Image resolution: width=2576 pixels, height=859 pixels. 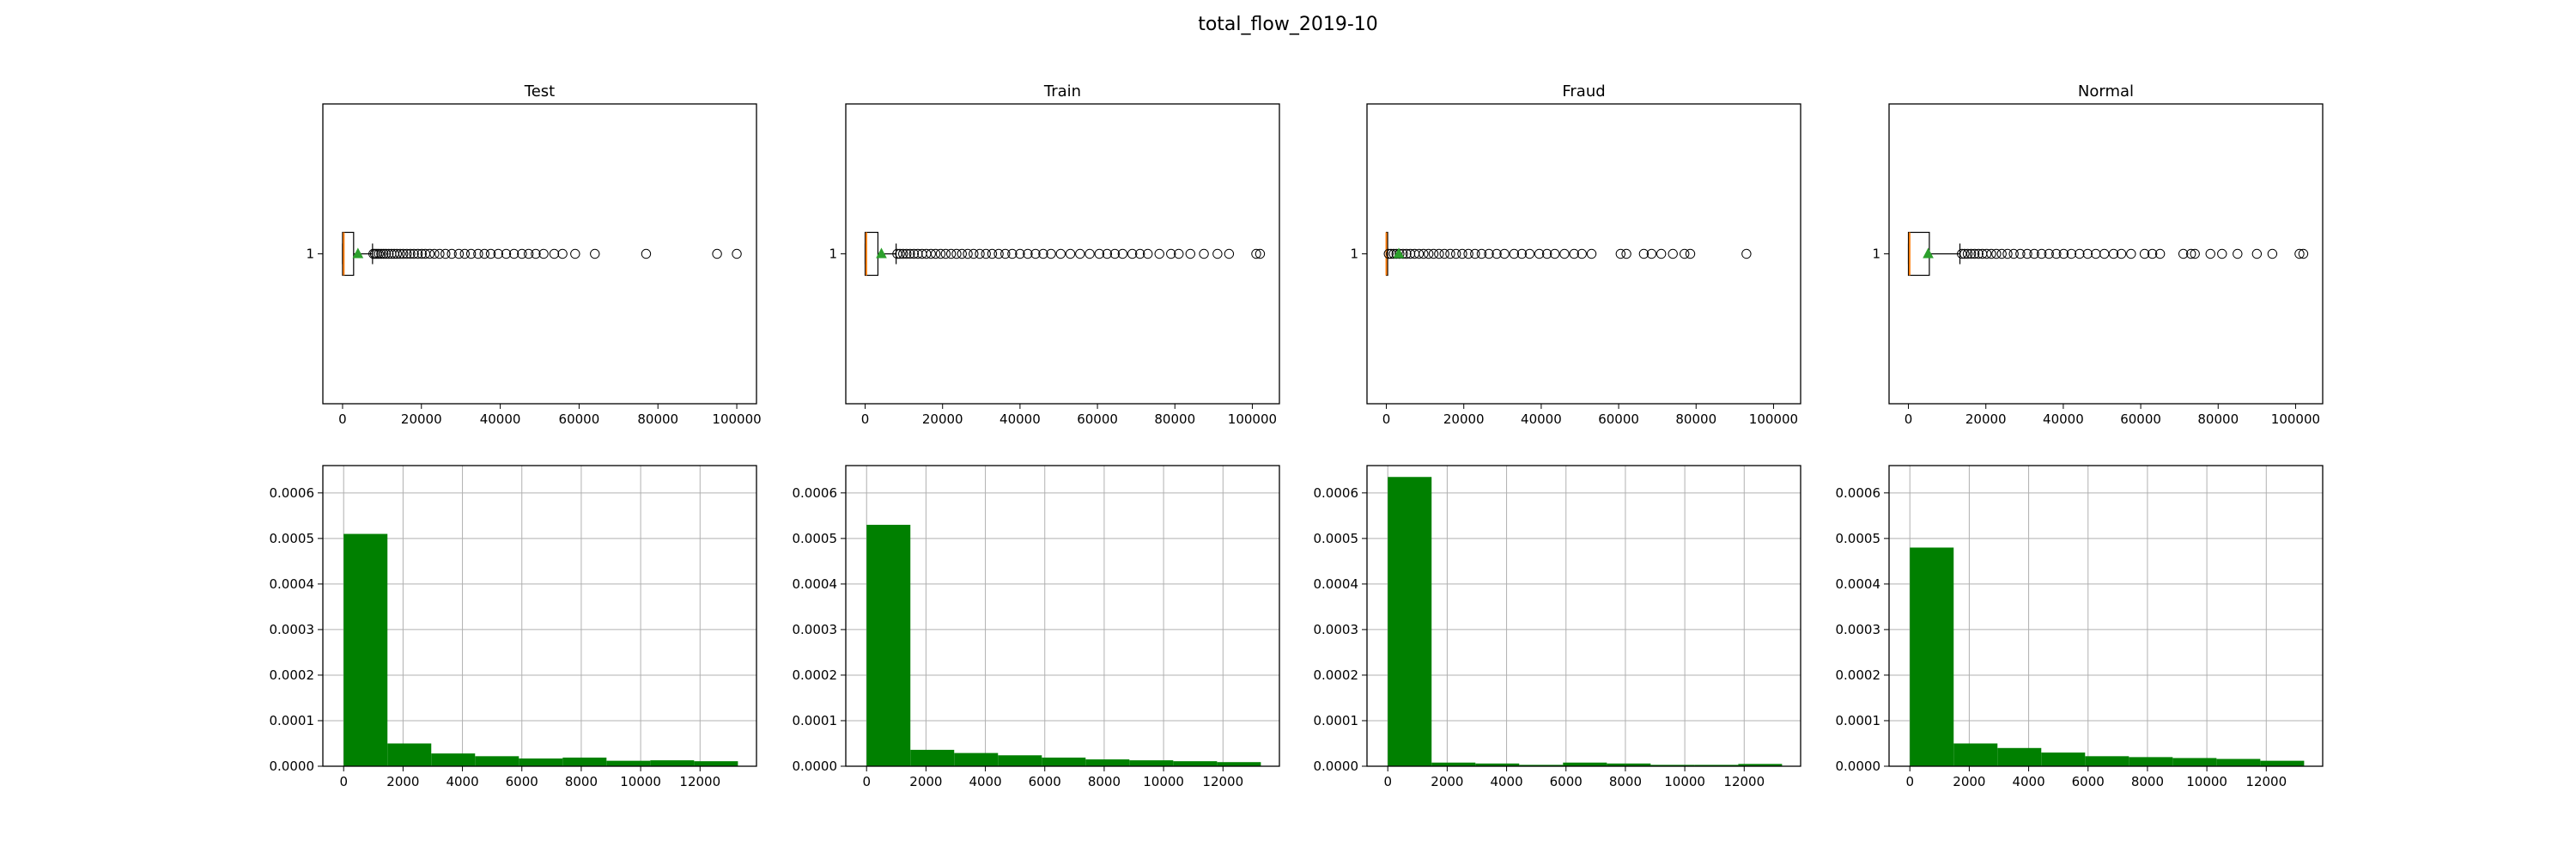 What do you see at coordinates (1566, 781) in the screenshot?
I see `x-tick-label: 6000` at bounding box center [1566, 781].